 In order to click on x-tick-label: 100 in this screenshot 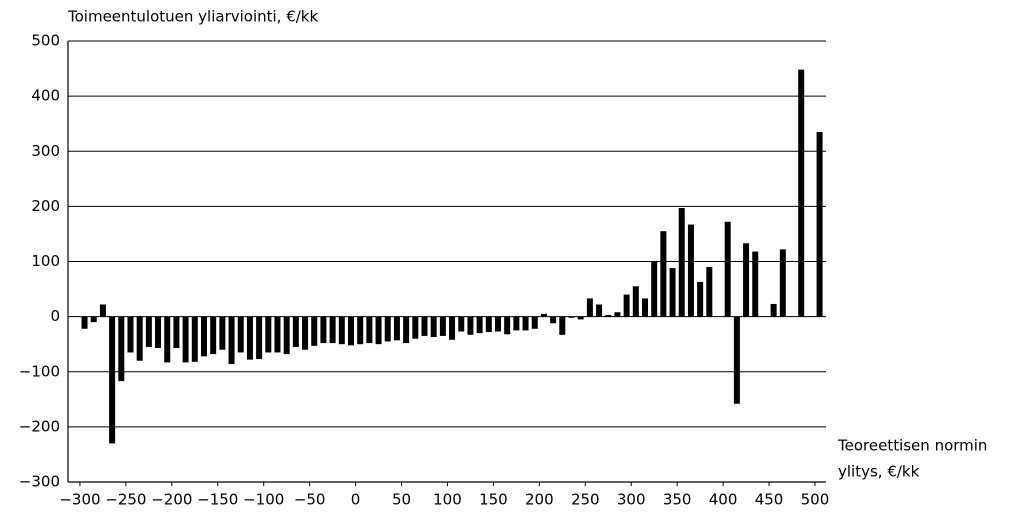, I will do `click(447, 500)`.